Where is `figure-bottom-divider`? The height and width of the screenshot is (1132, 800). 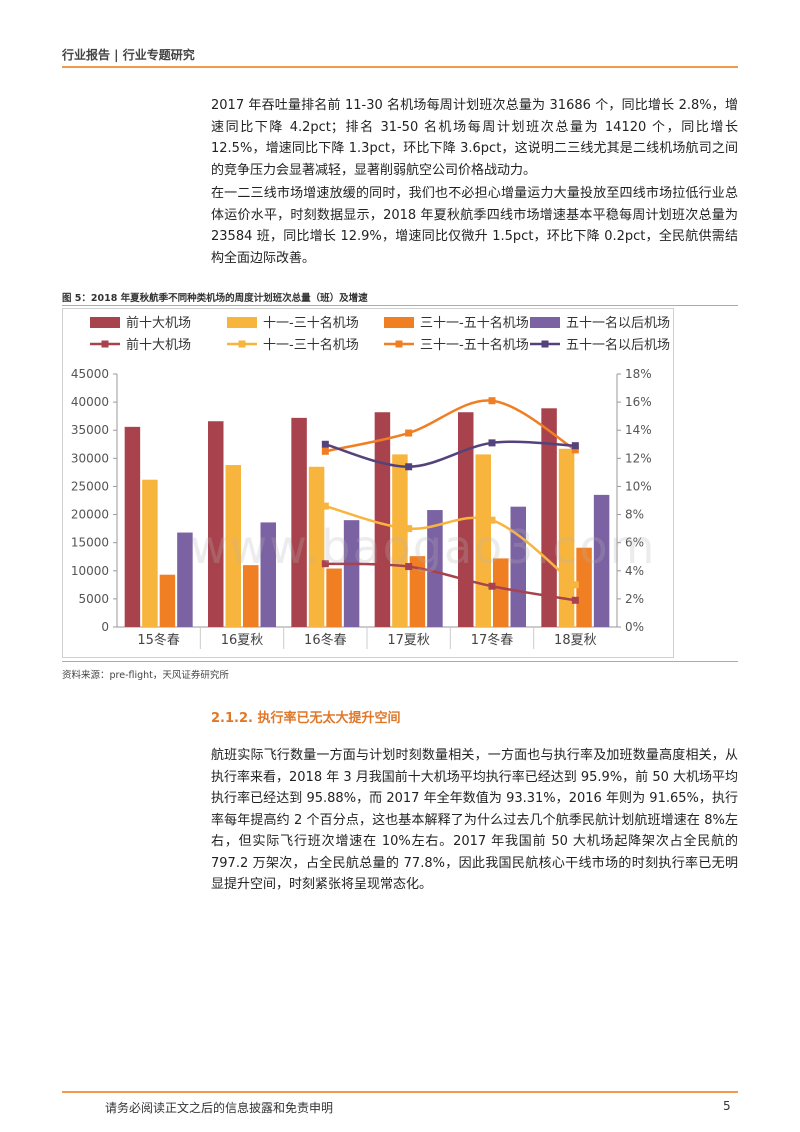 figure-bottom-divider is located at coordinates (400, 661).